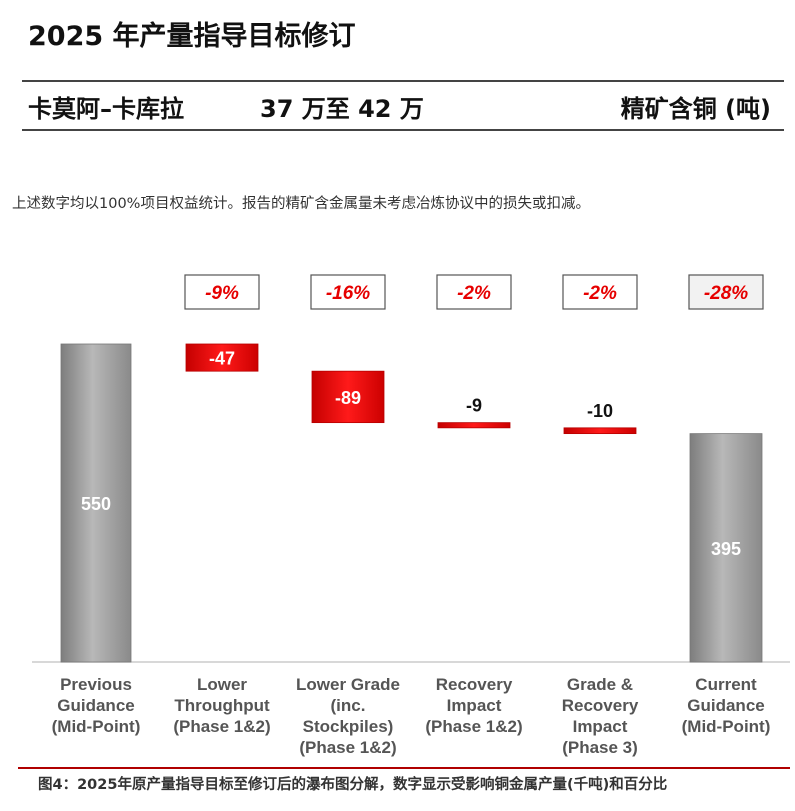 This screenshot has height=811, width=795. Describe the element at coordinates (221, 726) in the screenshot. I see `category-label-1-2: (Phase 1&2)` at that location.